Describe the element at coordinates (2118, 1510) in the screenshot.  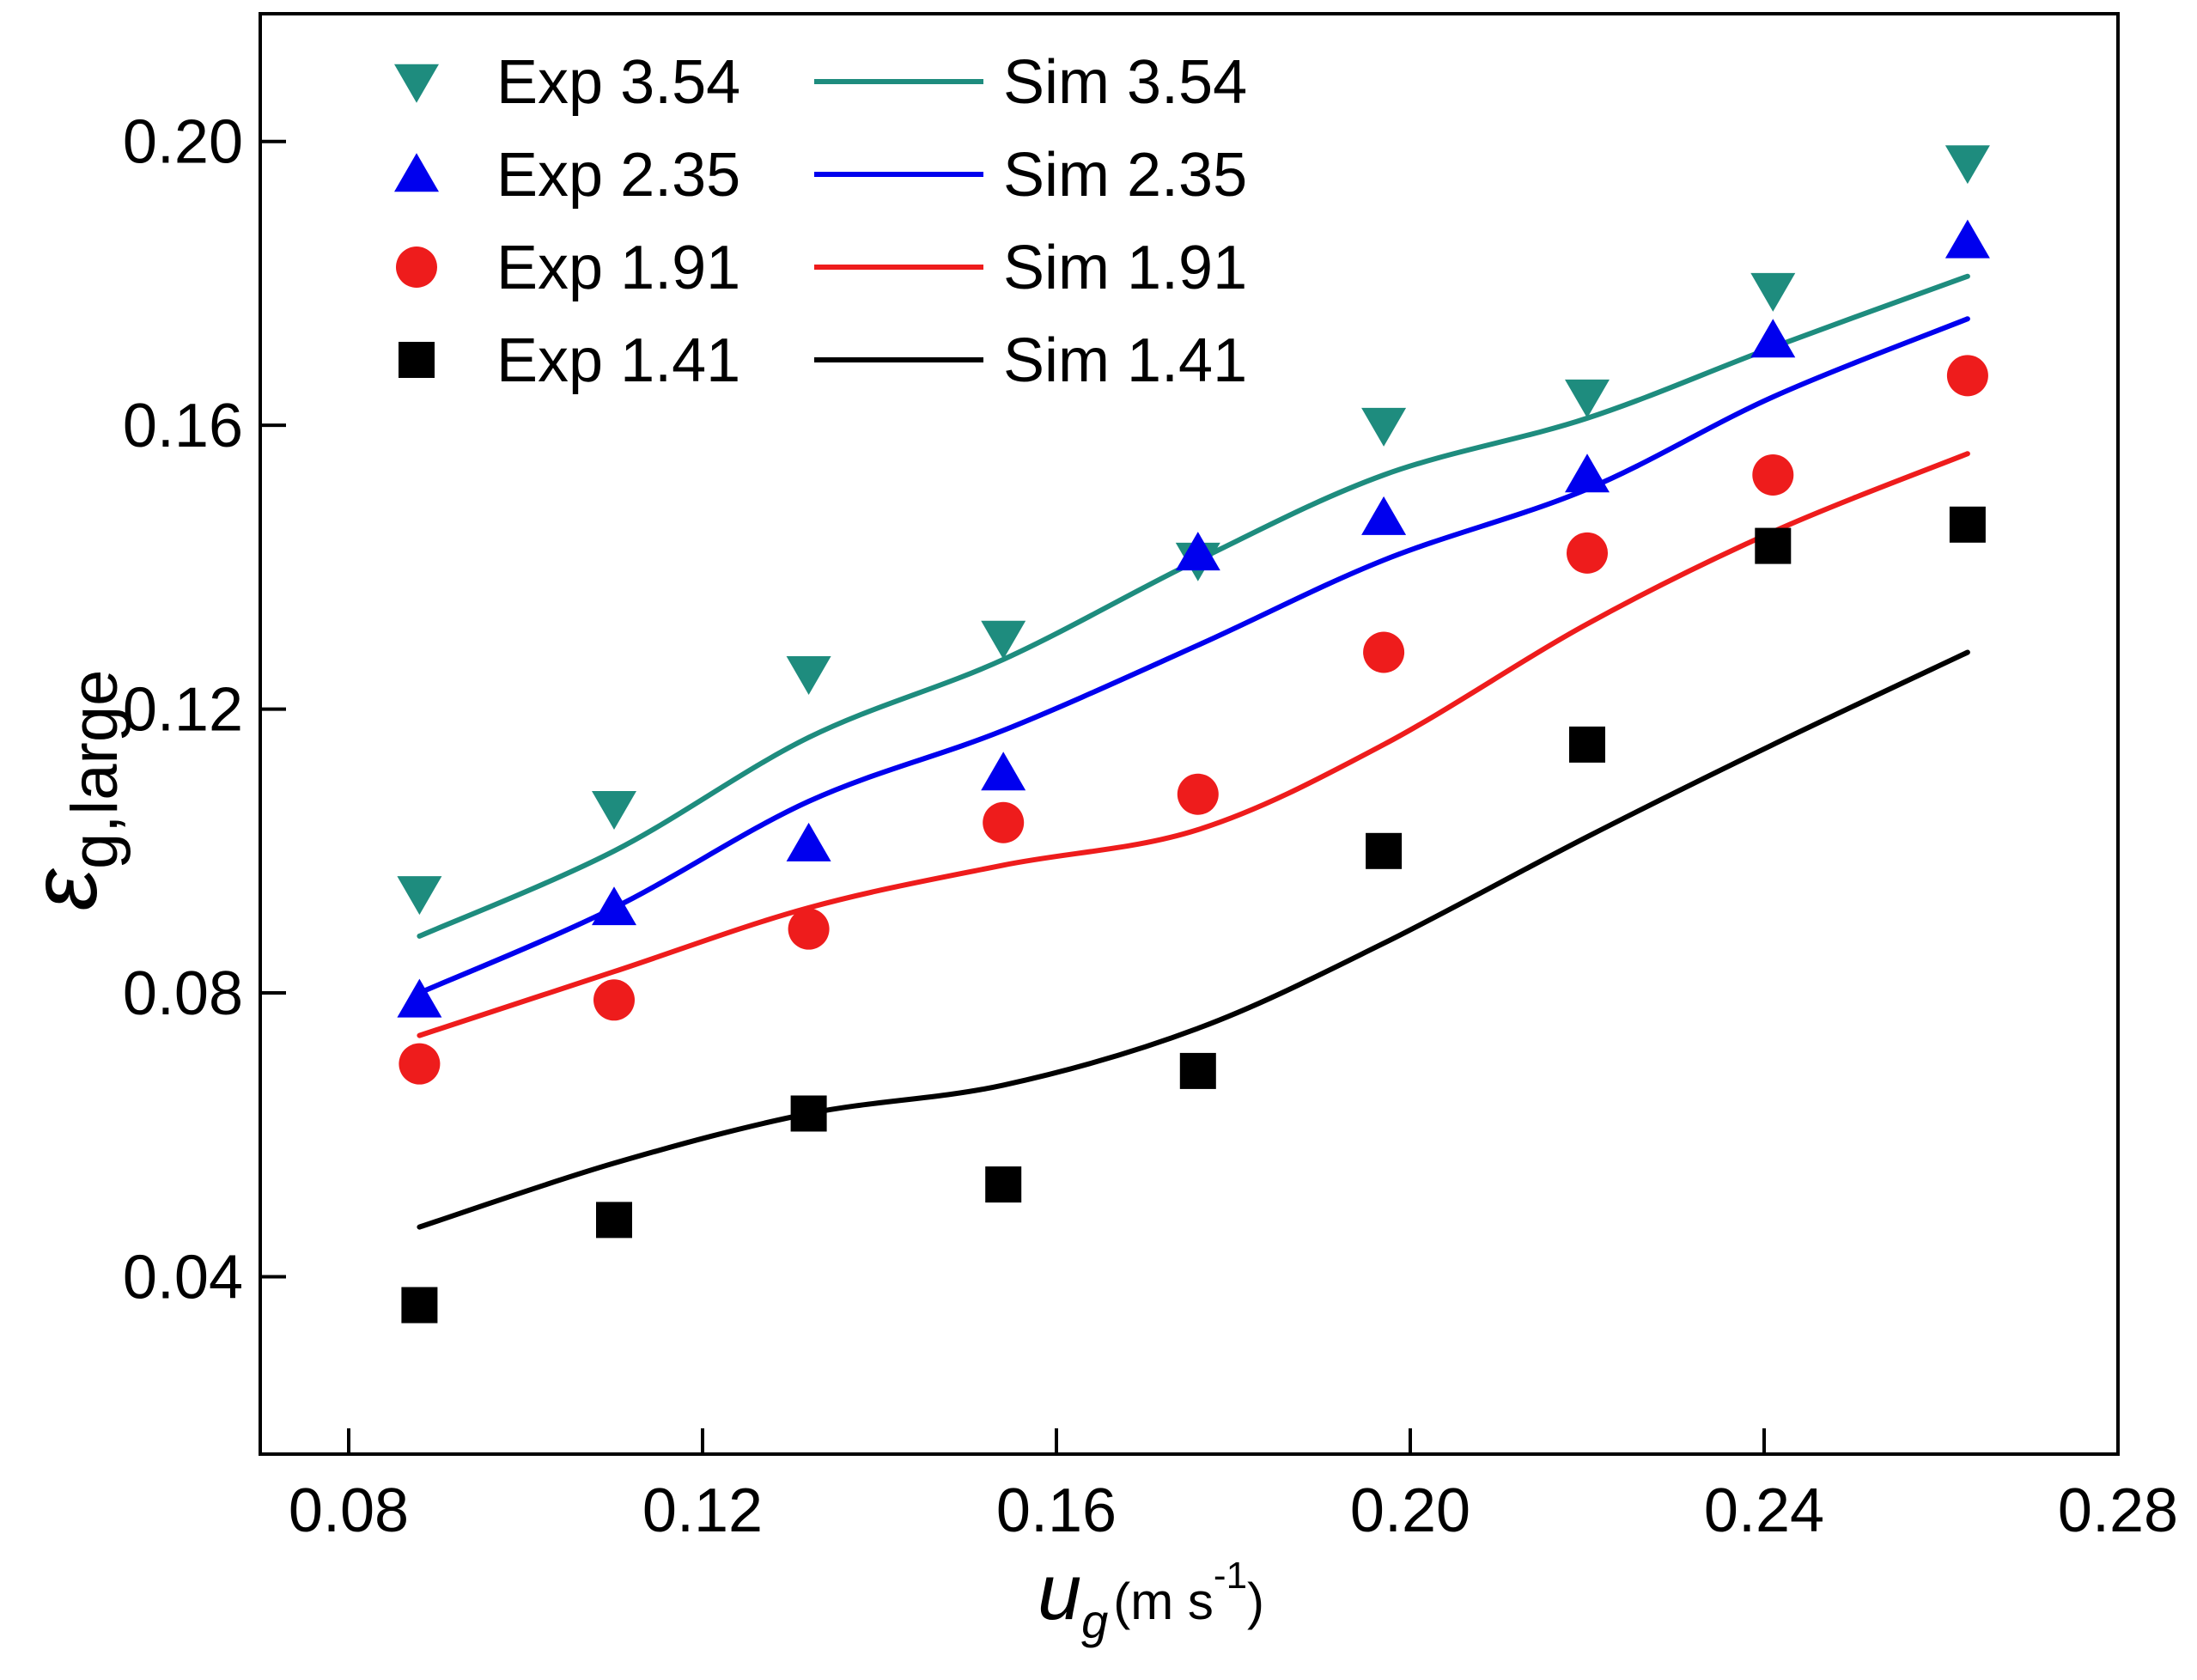
I see `x-tick-label: 0.28` at that location.